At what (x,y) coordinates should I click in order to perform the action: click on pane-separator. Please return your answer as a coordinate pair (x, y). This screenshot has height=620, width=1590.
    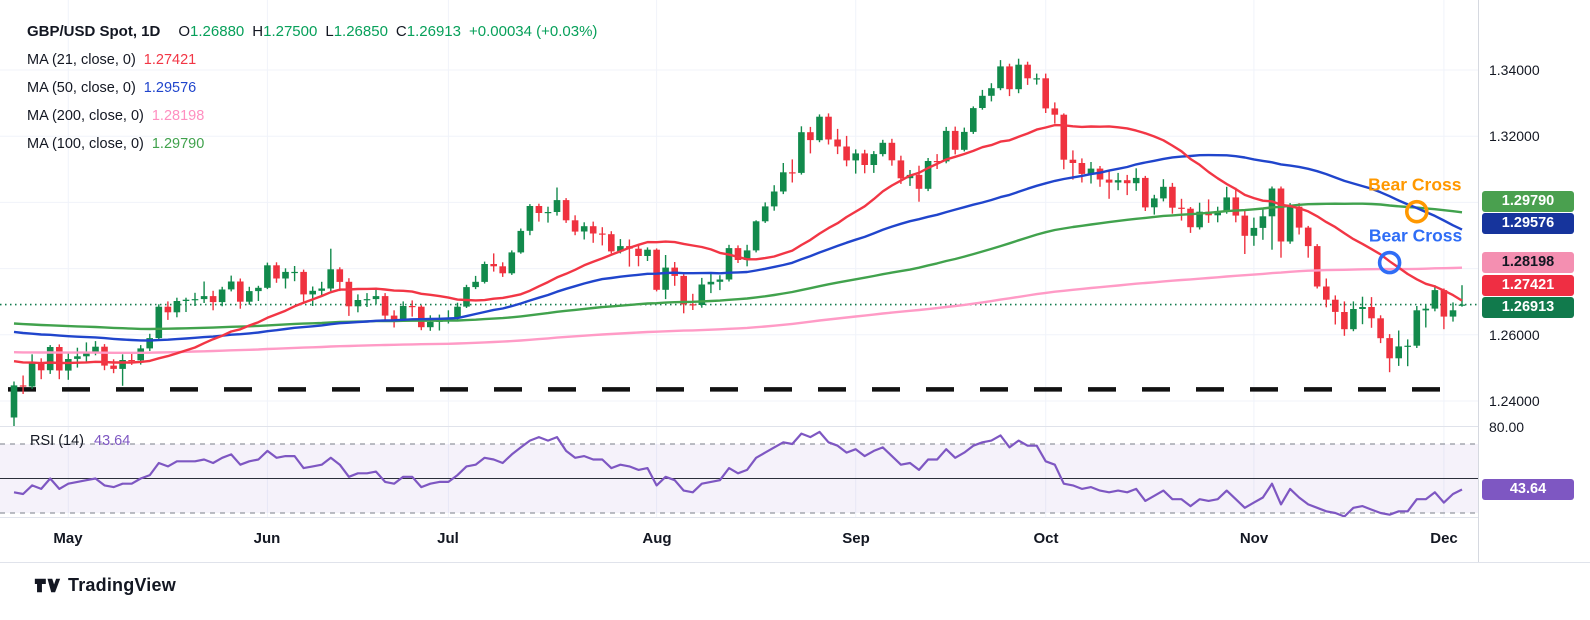
    Looking at the image, I should click on (739, 426).